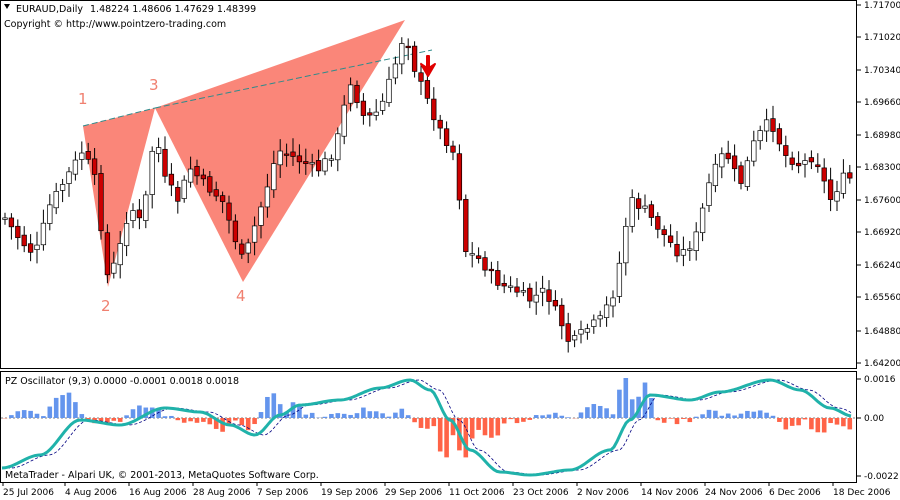 Image resolution: width=900 pixels, height=500 pixels. Describe the element at coordinates (734, 493) in the screenshot. I see `svg-text: 24 Nov 2006` at that location.